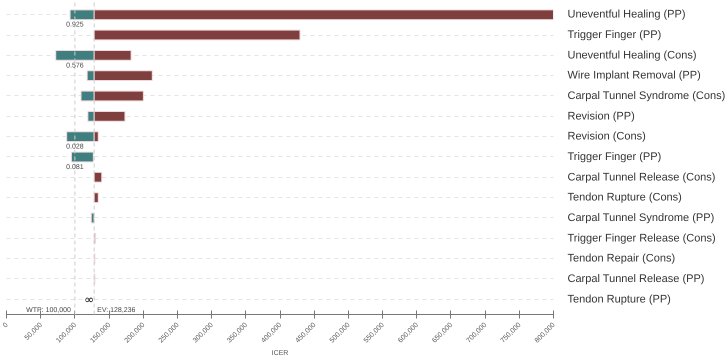 The width and height of the screenshot is (728, 359). What do you see at coordinates (625, 198) in the screenshot?
I see `y-tick-label: Tendon Rupture (Cons)` at bounding box center [625, 198].